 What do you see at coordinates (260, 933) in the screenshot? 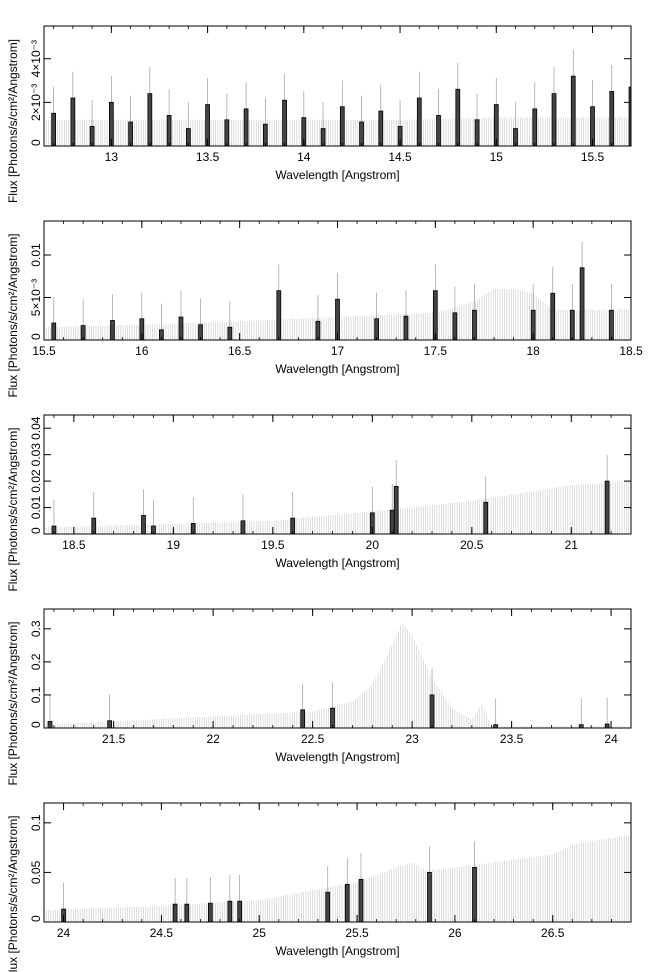
I see `x-tick-label: 25` at bounding box center [260, 933].